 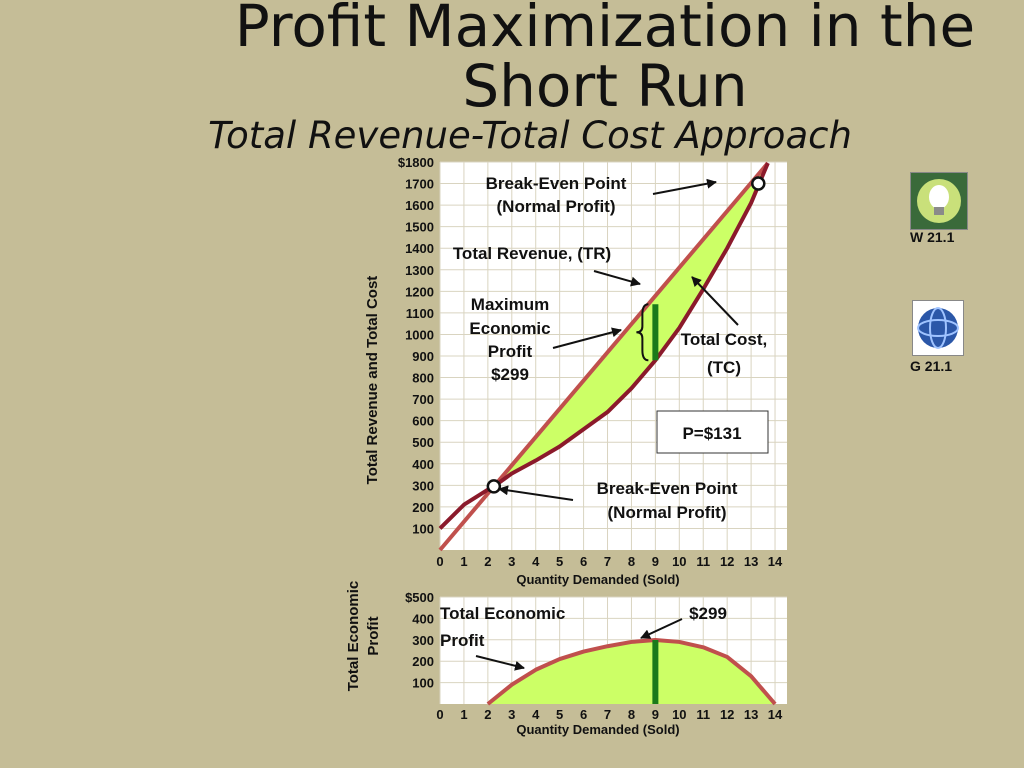 I want to click on y-tick-label: 800, so click(x=423, y=378).